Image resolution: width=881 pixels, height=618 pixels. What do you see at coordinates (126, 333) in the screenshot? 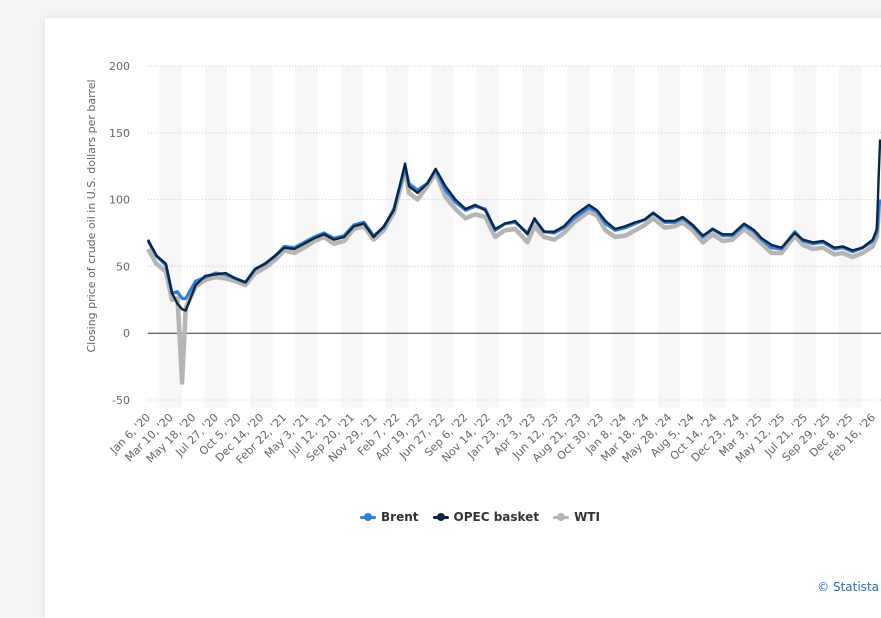
I see `y-tick-label: 0` at bounding box center [126, 333].